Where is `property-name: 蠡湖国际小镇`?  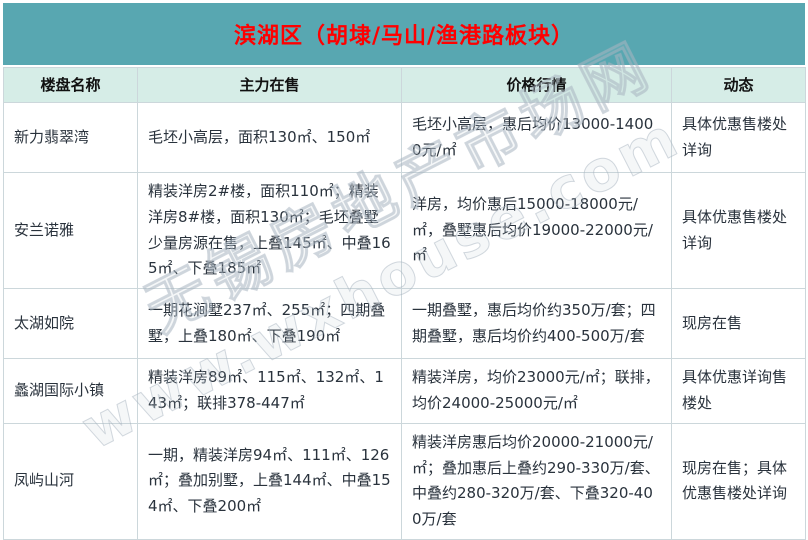
property-name: 蠡湖国际小镇 is located at coordinates (70, 391).